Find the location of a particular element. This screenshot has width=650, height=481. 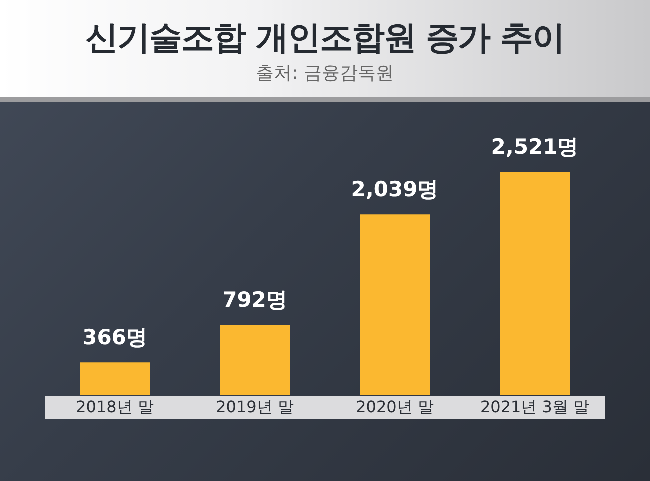

data-label: 2,039명 is located at coordinates (395, 190).